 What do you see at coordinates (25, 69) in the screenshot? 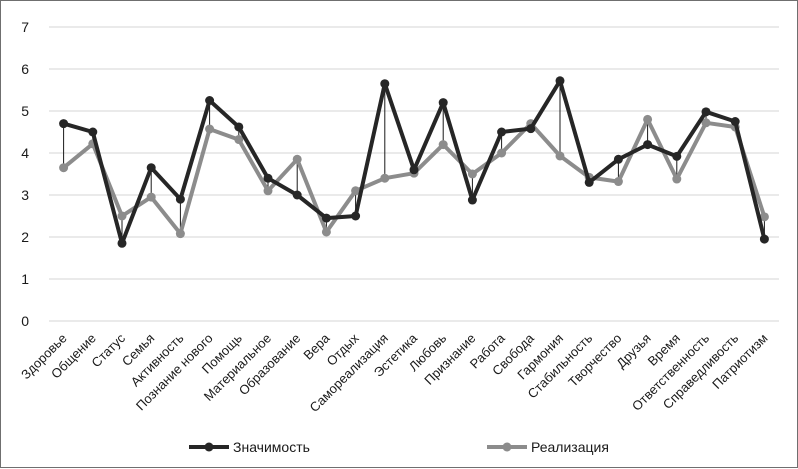
I see `y-tick-label: 6` at bounding box center [25, 69].